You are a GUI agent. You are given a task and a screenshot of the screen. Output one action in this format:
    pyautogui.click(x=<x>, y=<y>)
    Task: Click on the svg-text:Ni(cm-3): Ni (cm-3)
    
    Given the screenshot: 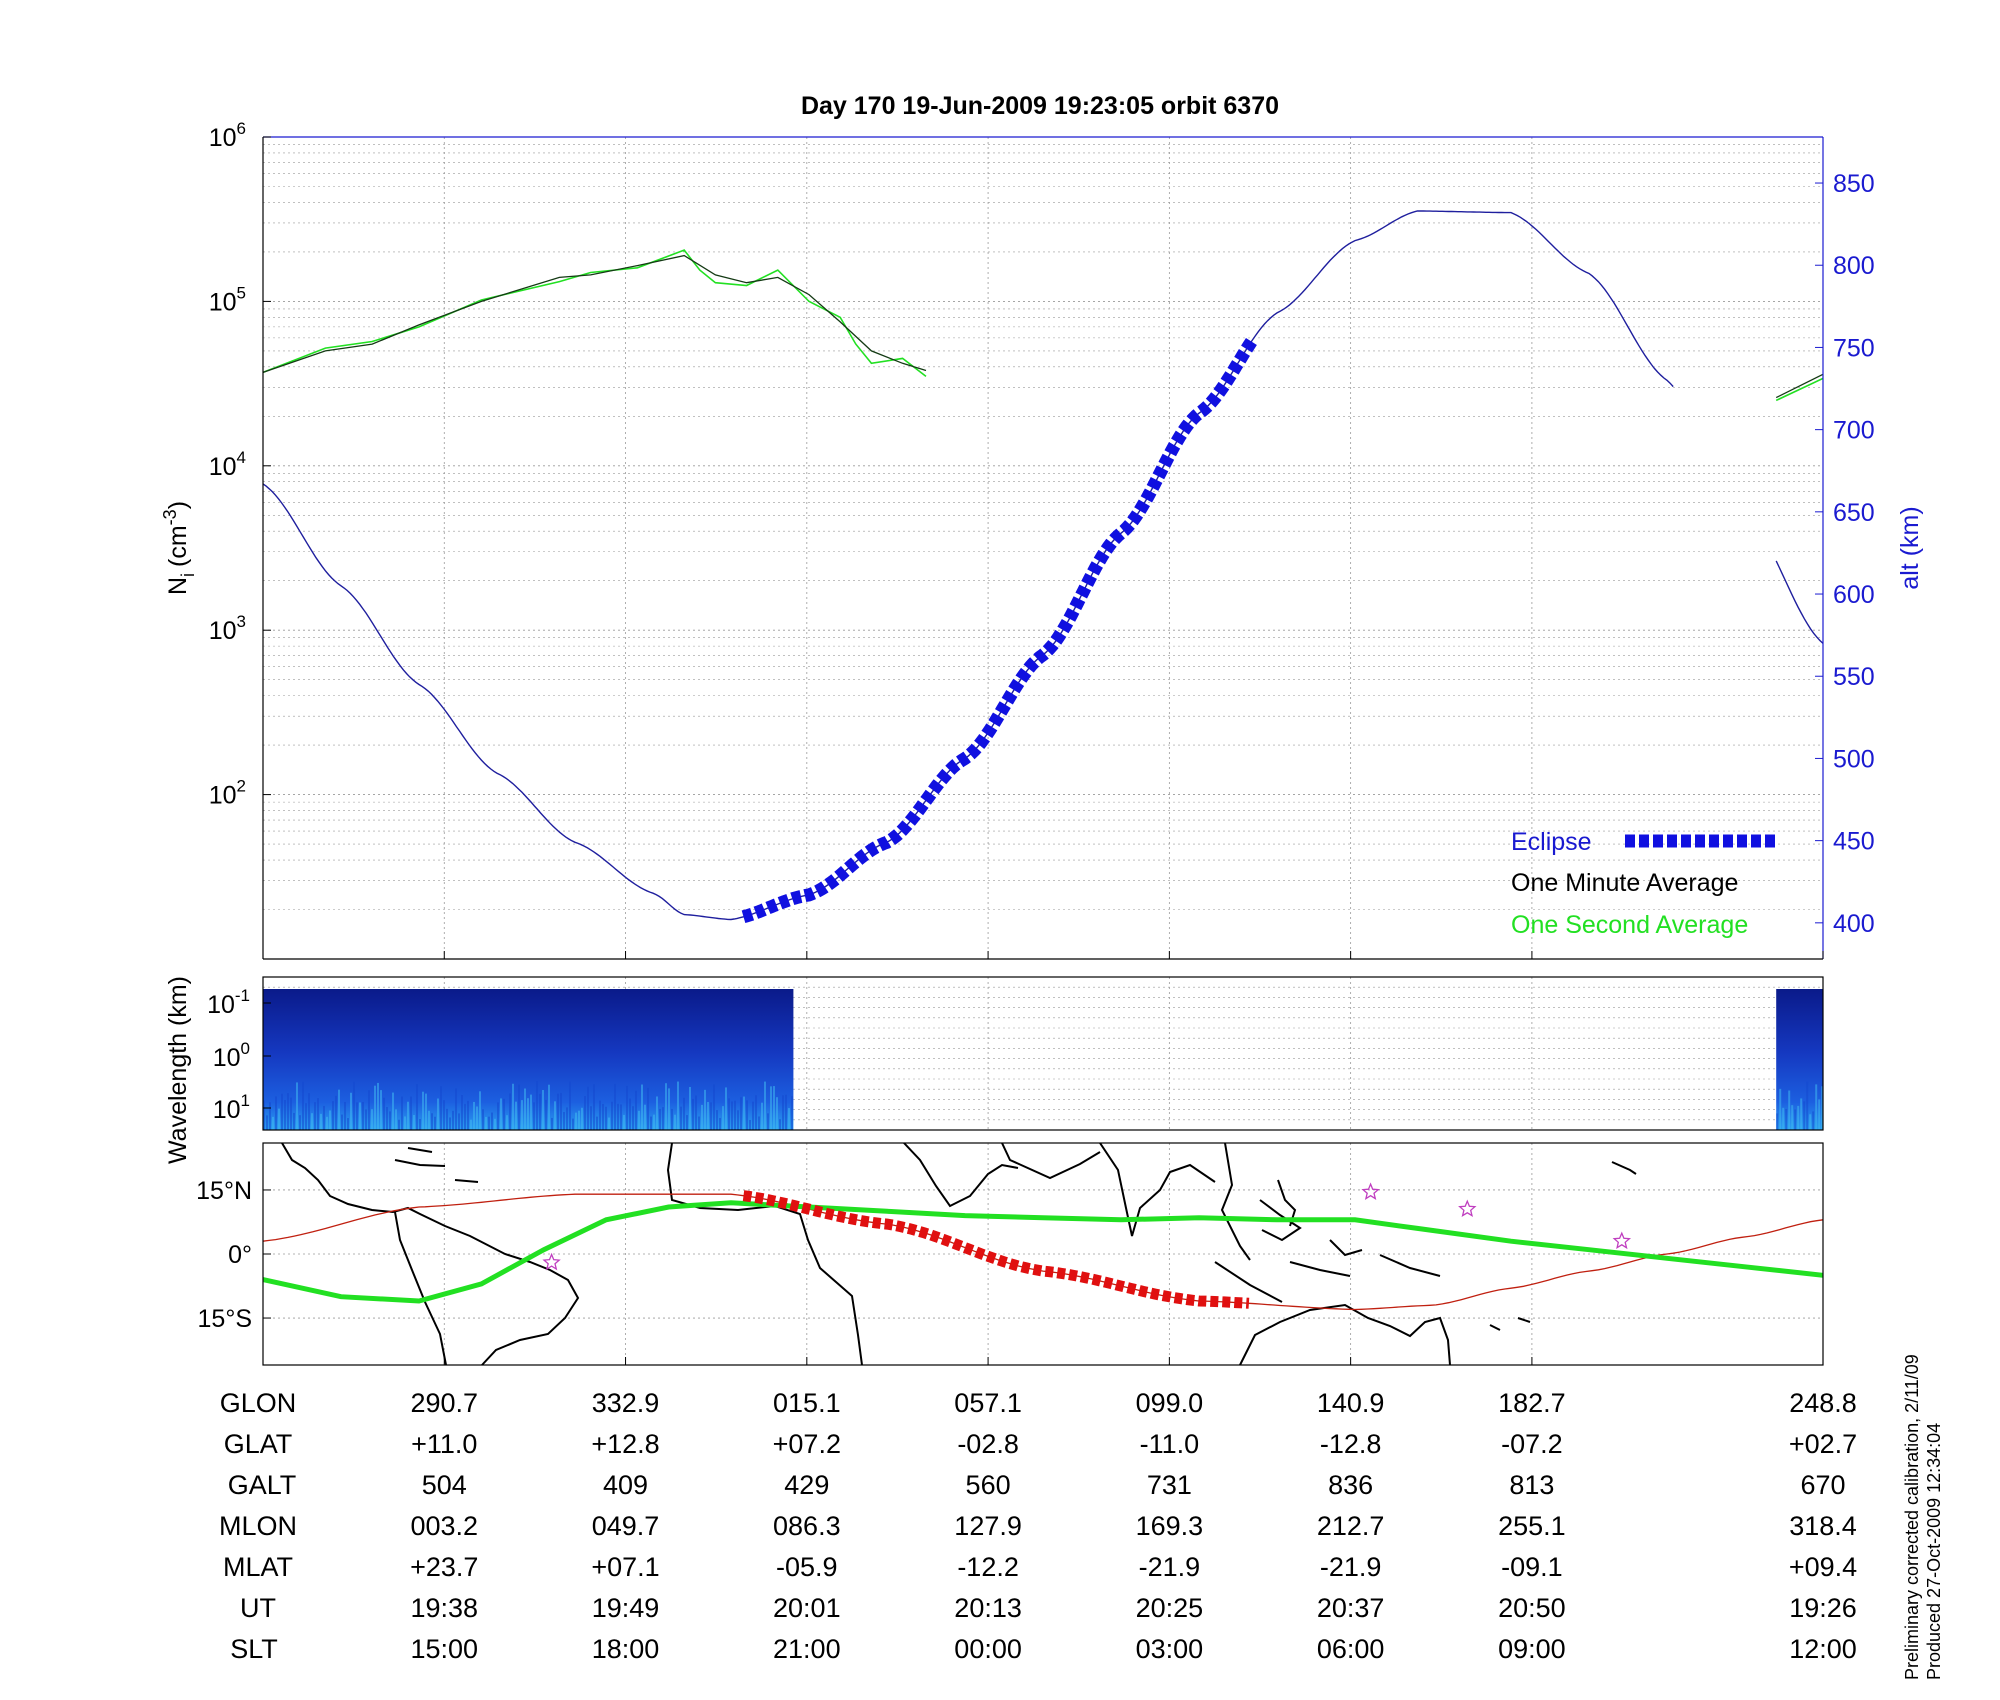 What is the action you would take?
    pyautogui.click(x=179, y=548)
    